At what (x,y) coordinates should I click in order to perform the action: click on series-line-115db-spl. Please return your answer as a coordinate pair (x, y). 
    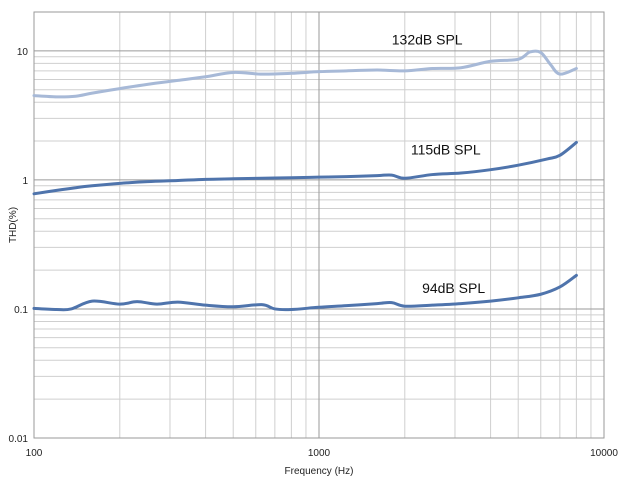
    Looking at the image, I should click on (305, 168).